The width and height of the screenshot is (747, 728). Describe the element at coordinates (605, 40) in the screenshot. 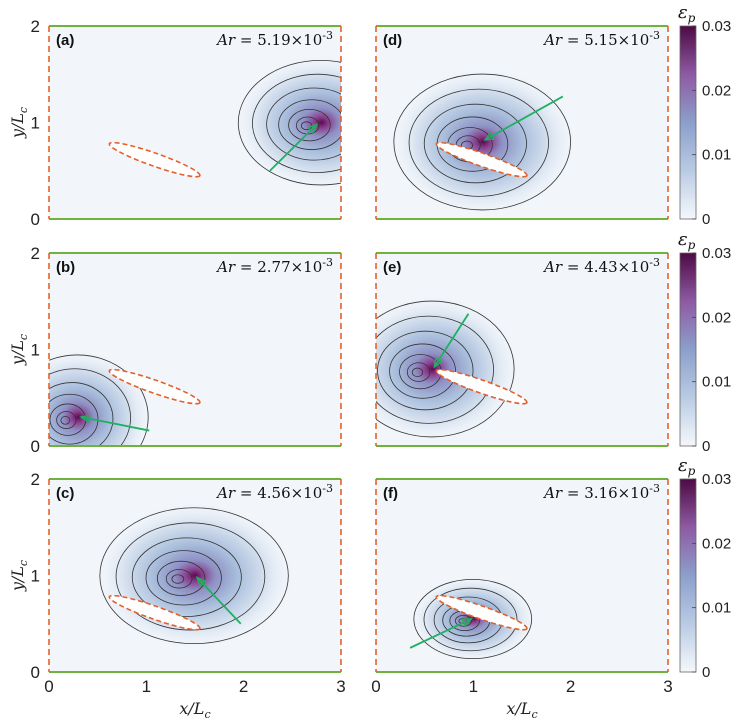

I see `ar-number: = 5.15×10` at that location.